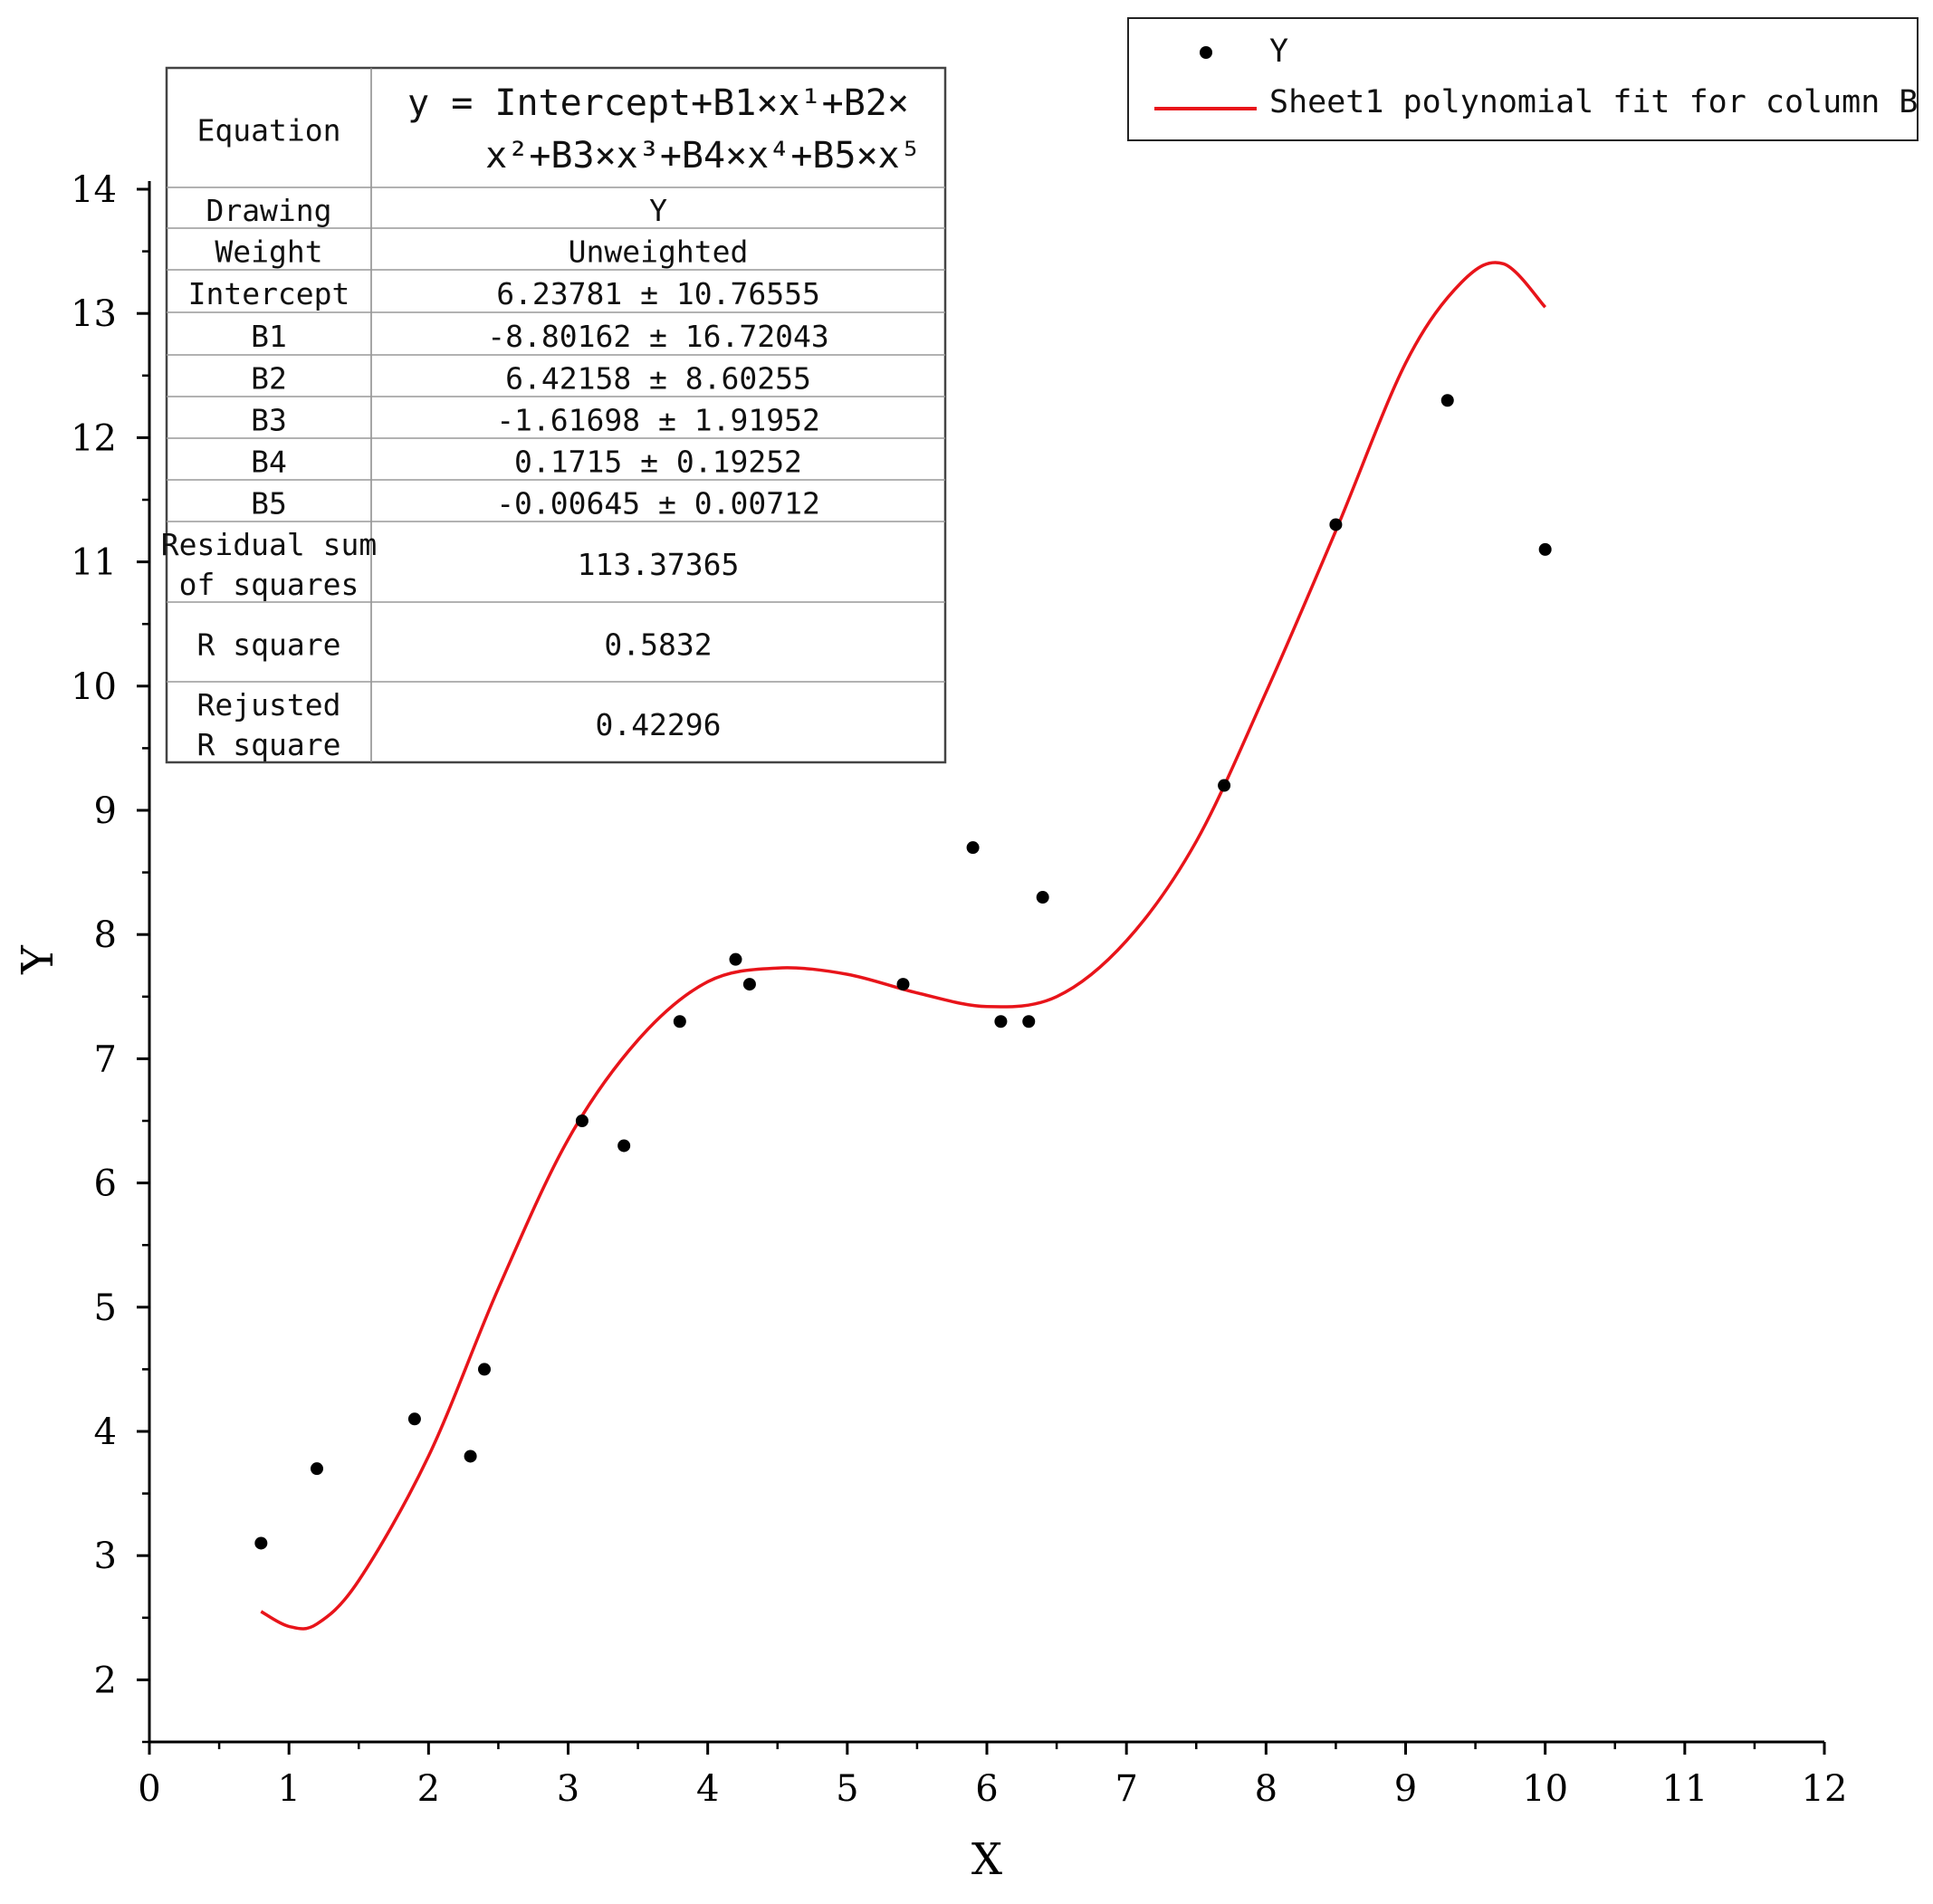 This screenshot has height=1904, width=1933. Describe the element at coordinates (1206, 52) in the screenshot. I see `legend-scatter-marker` at that location.